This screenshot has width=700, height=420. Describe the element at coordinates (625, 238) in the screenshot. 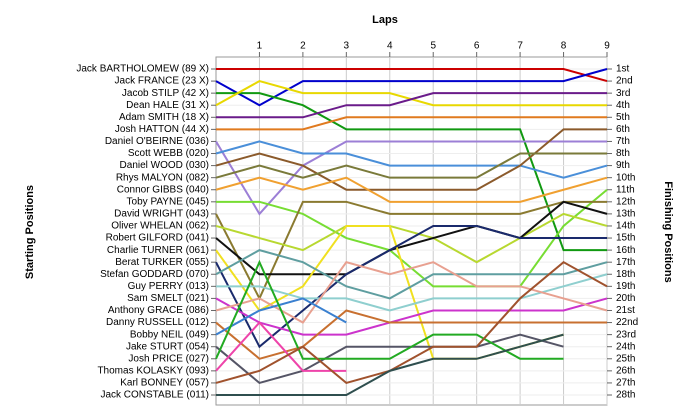

I see `y2-tick-label: 15th` at that location.